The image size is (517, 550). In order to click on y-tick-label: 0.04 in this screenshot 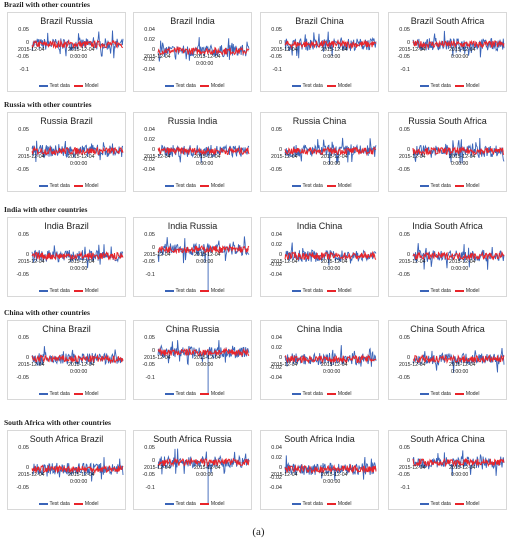, I will do `click(276, 235)`.